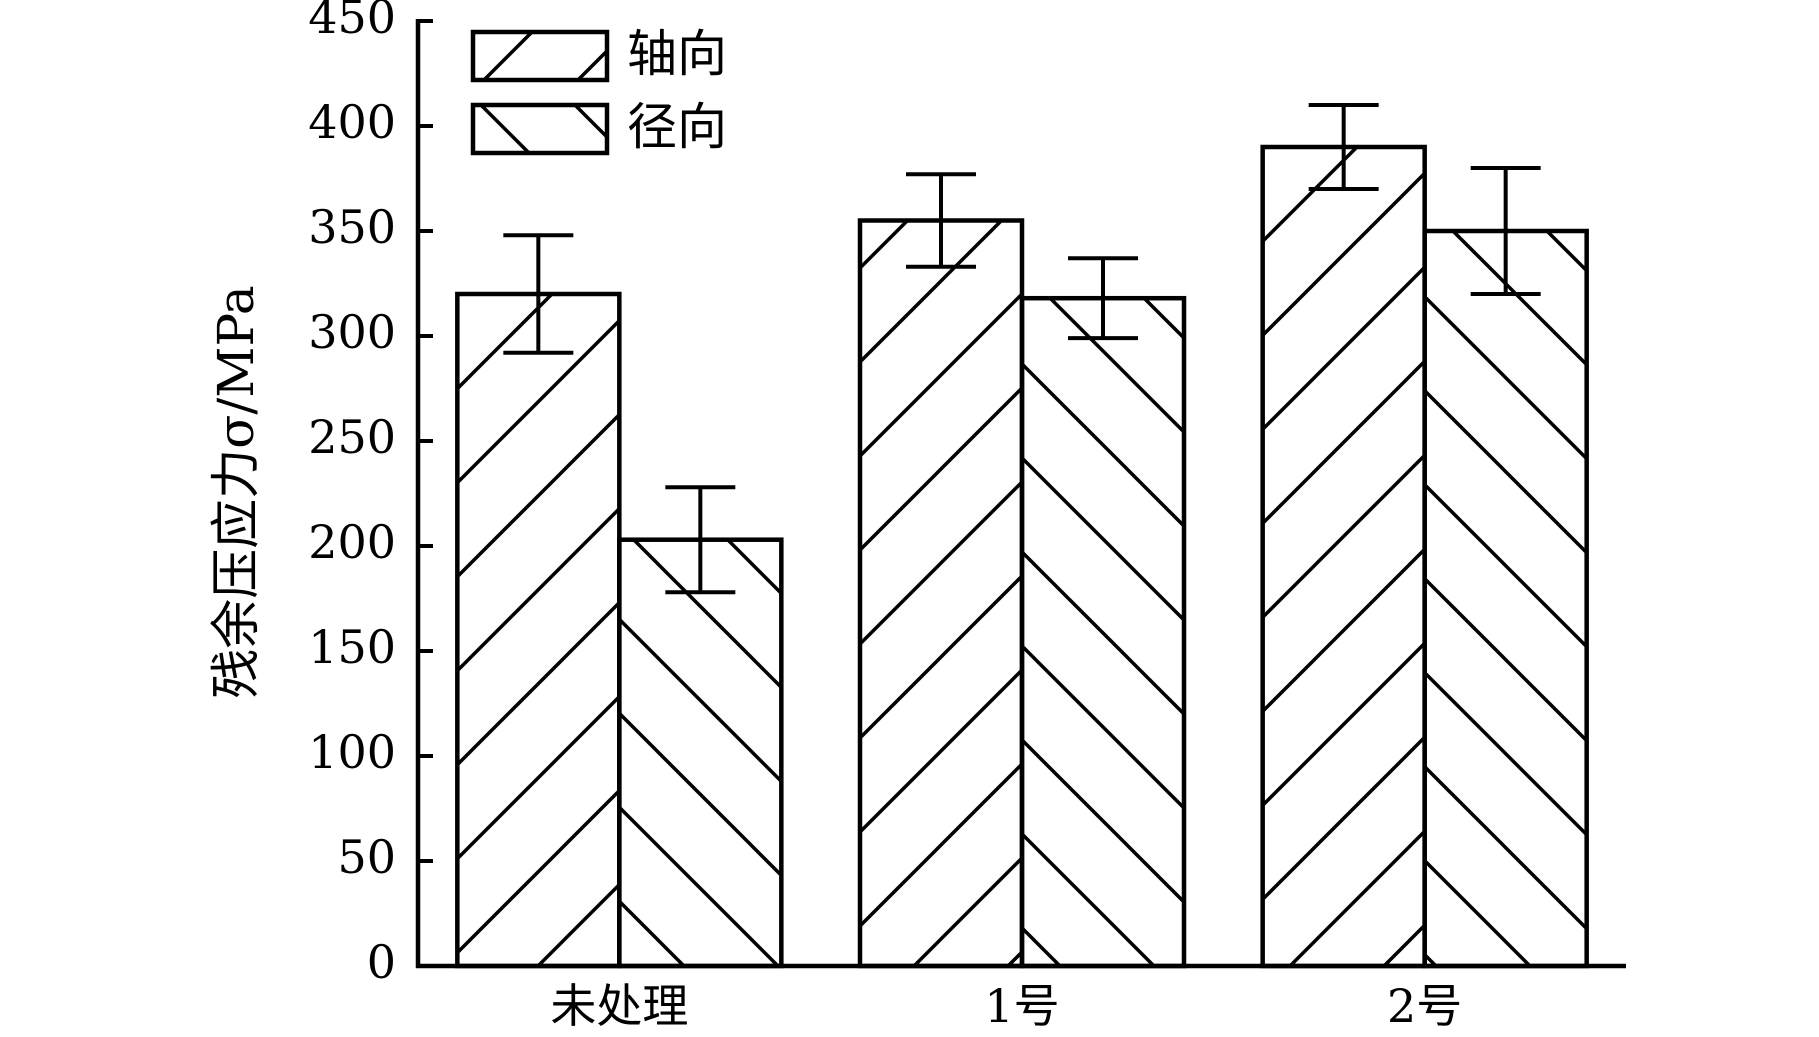 The image size is (1819, 1037). I want to click on y-tick-label: 300, so click(352, 332).